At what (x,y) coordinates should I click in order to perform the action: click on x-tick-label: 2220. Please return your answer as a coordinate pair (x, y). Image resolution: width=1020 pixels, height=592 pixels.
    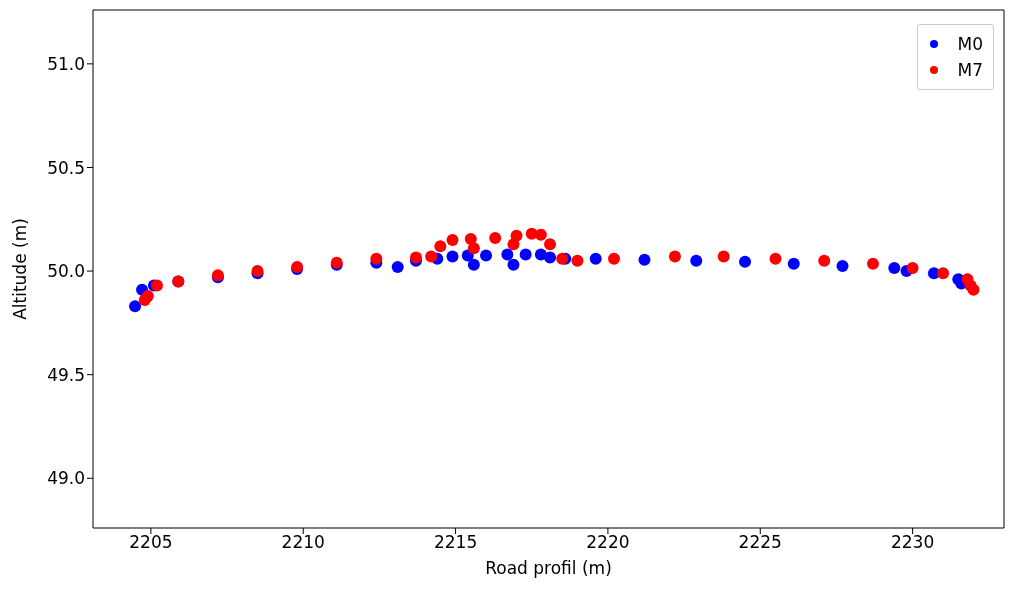
    Looking at the image, I should click on (608, 542).